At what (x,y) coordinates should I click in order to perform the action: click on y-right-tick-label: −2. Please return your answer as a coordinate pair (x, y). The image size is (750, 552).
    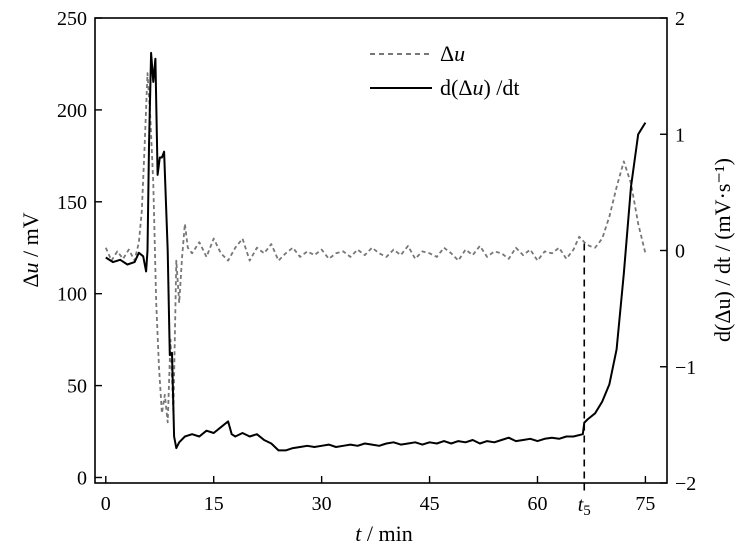
    Looking at the image, I should click on (685, 484).